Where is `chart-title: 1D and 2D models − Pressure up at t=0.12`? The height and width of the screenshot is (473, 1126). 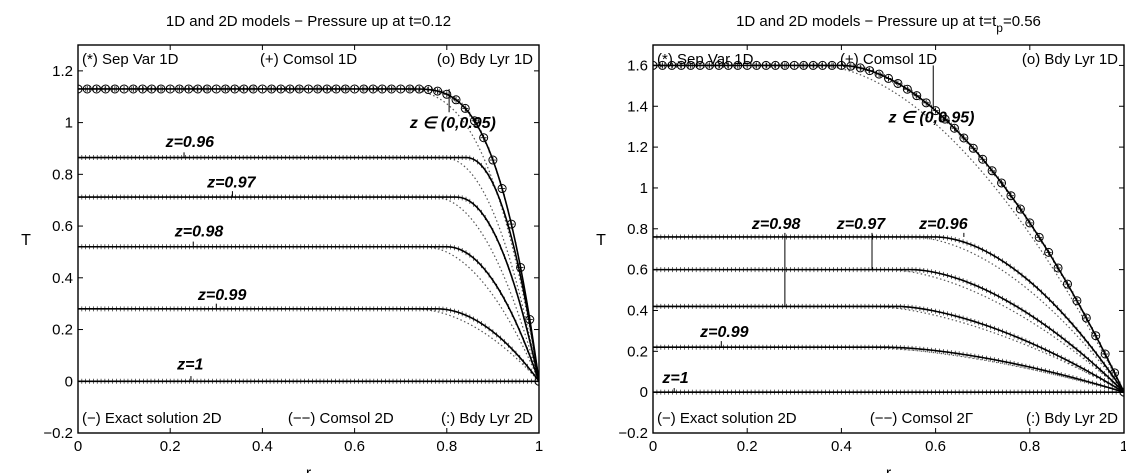
chart-title: 1D and 2D models − Pressure up at t=0.12 is located at coordinates (308, 21).